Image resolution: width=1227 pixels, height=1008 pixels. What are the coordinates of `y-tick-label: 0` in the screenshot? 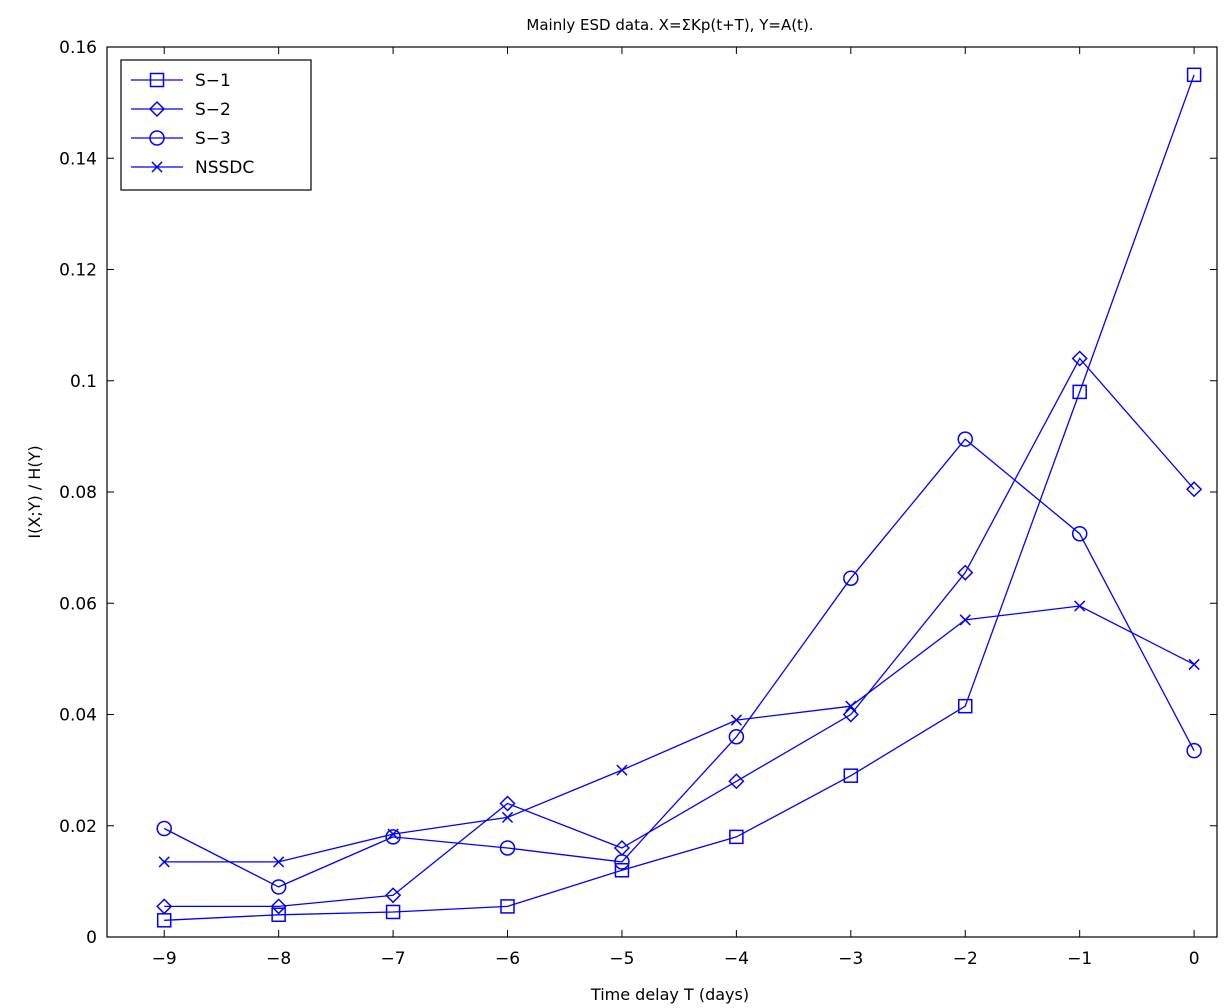 It's located at (91, 938).